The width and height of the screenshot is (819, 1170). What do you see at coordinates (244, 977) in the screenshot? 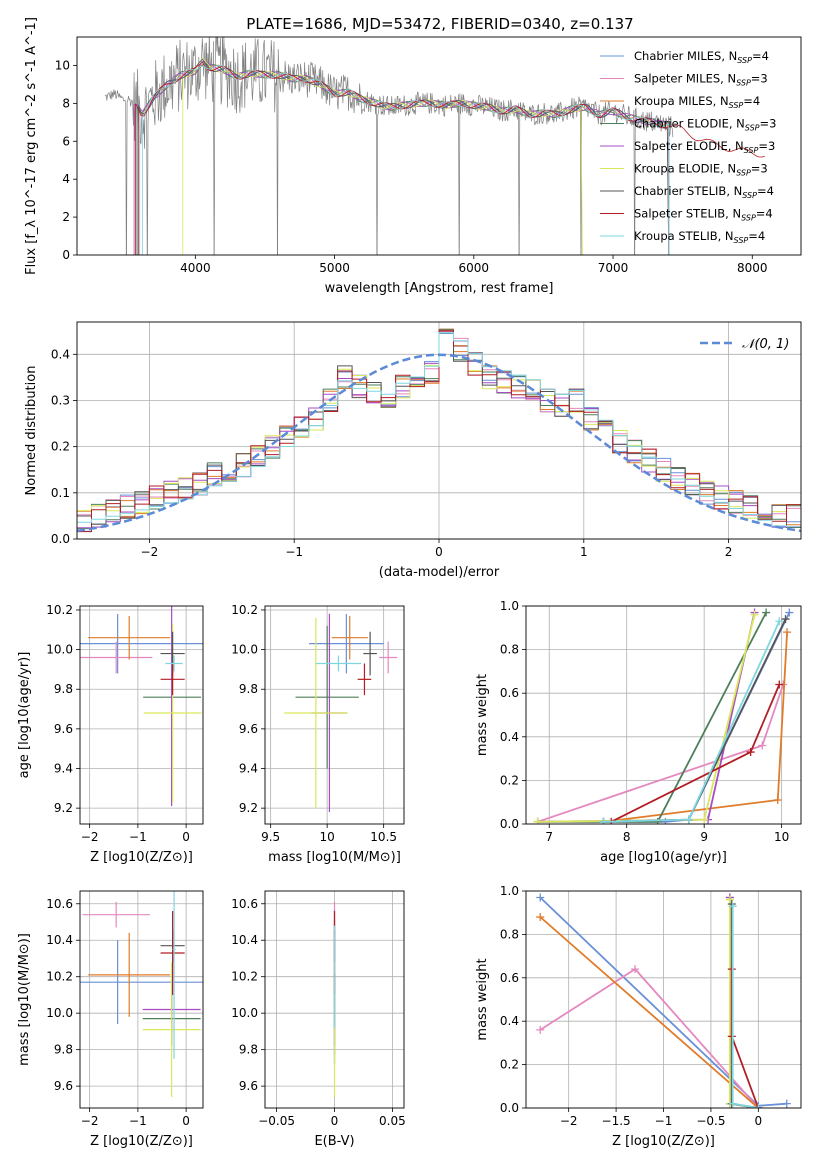
I see `y-tick-label: 10.2` at bounding box center [244, 977].